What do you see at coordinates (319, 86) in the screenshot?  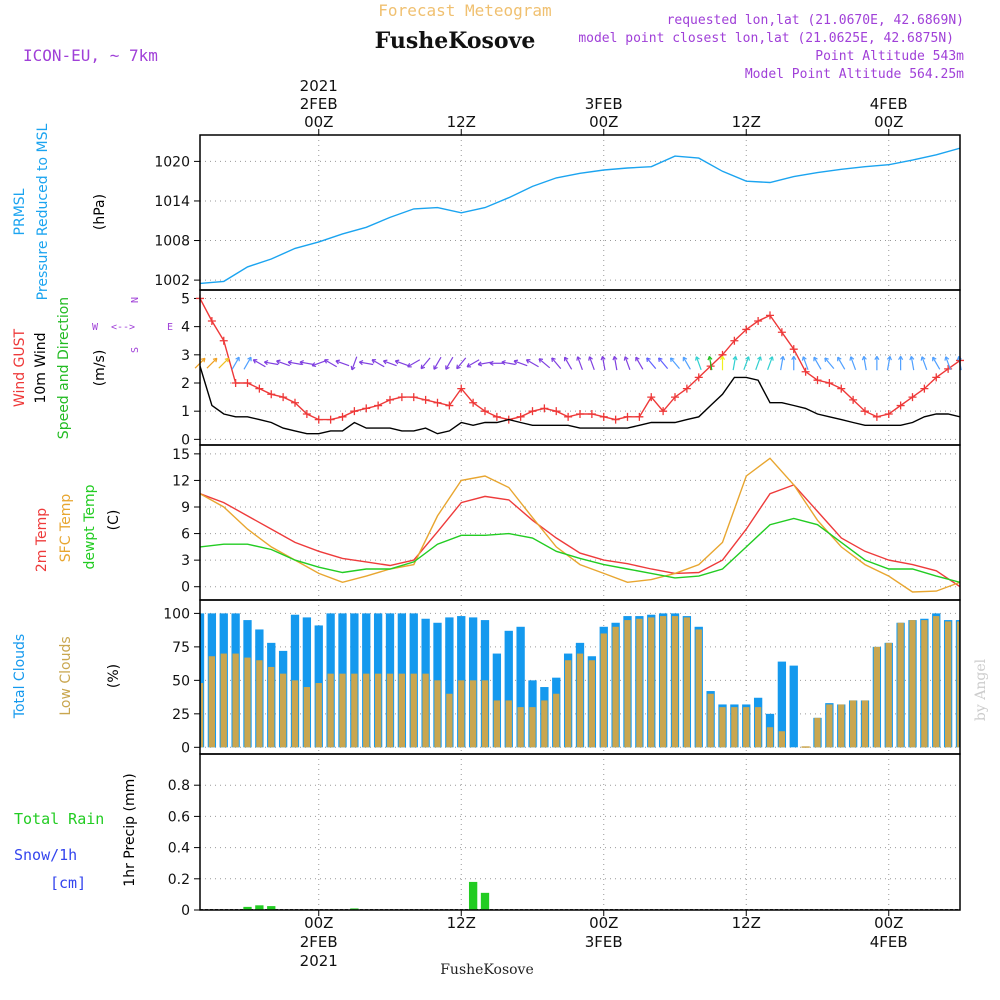 I see `top-year-label: 2021` at bounding box center [319, 86].